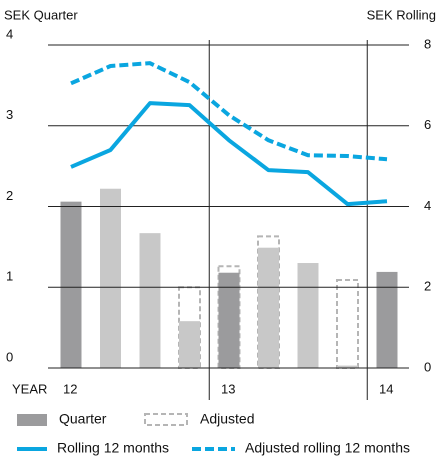 The height and width of the screenshot is (459, 440). I want to click on x-tick-label: 14, so click(386, 388).